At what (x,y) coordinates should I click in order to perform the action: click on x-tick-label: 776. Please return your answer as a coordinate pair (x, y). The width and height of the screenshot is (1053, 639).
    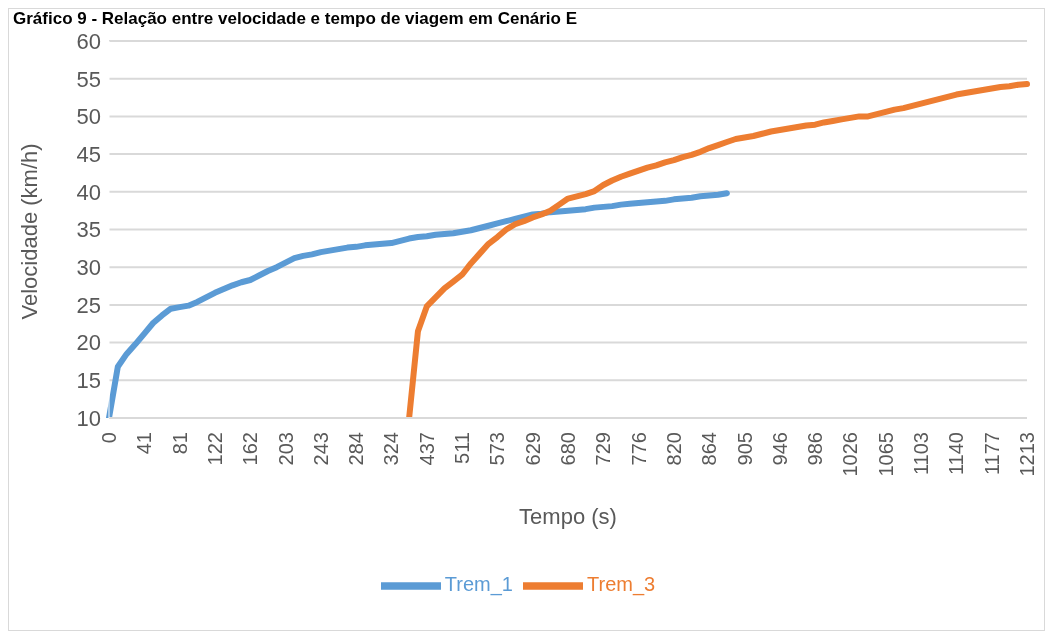
    Looking at the image, I should click on (638, 449).